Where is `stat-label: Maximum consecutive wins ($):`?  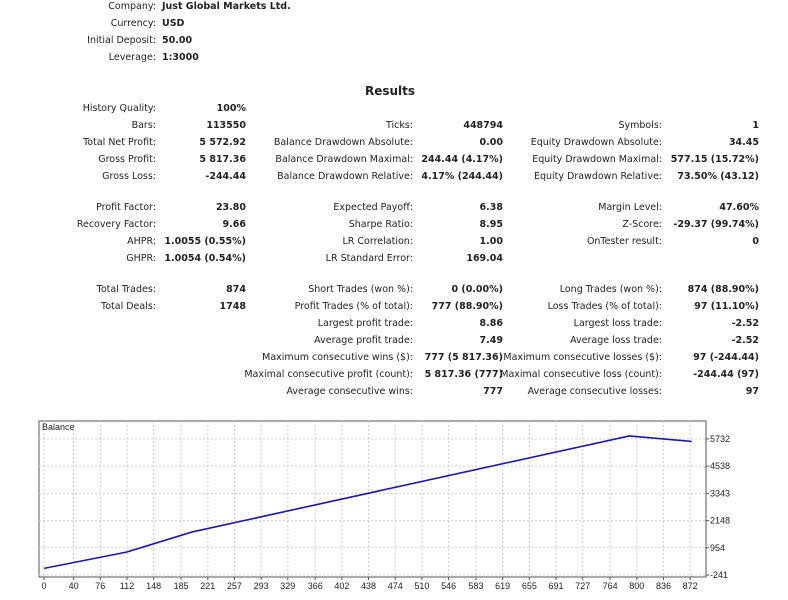
stat-label: Maximum consecutive wins ($): is located at coordinates (337, 357).